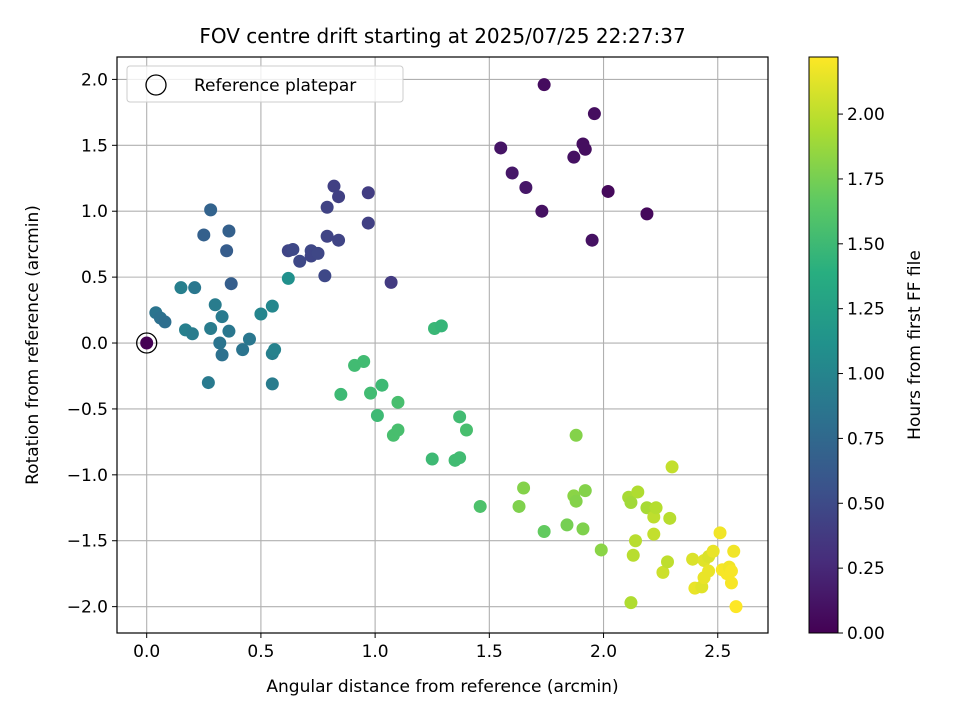  I want to click on colorbar-tick-label: 0.75, so click(866, 439).